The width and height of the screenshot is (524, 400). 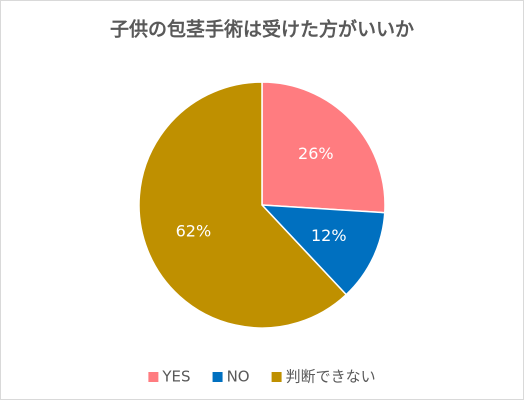 What do you see at coordinates (262, 377) in the screenshot?
I see `legend: YES NO 判断できない` at bounding box center [262, 377].